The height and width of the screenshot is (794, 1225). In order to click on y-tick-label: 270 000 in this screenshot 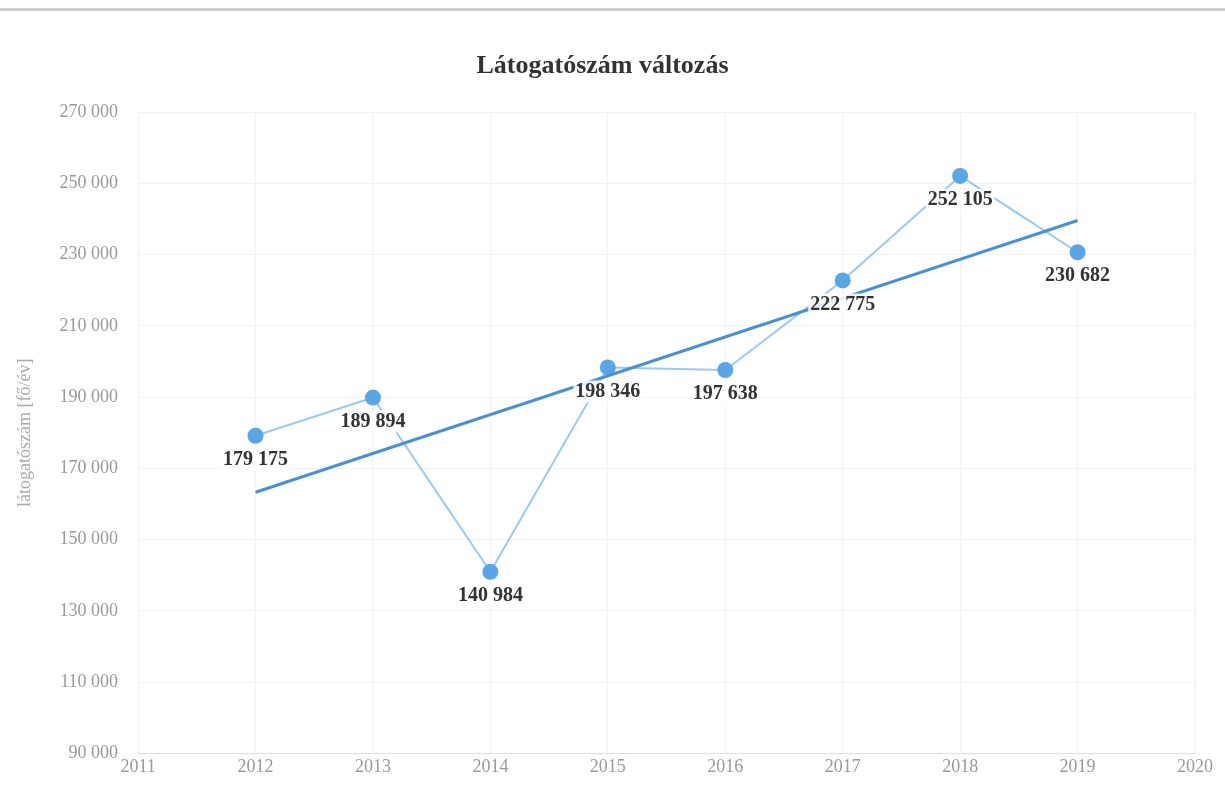, I will do `click(89, 110)`.